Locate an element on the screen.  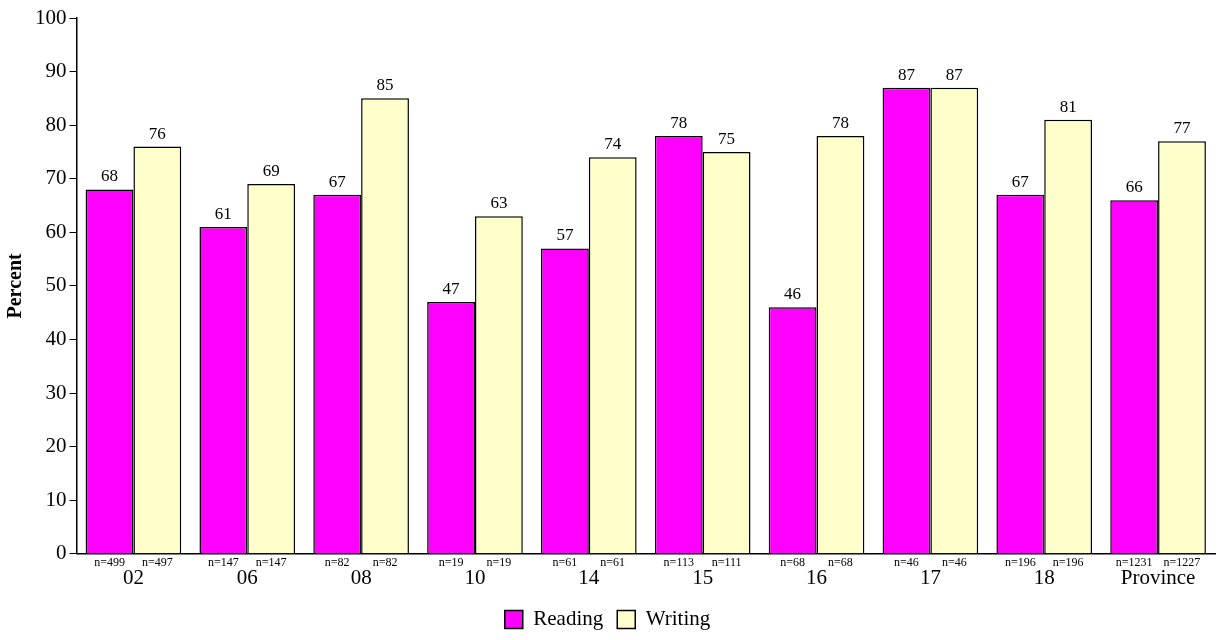
x-tick-label: 17 is located at coordinates (930, 576).